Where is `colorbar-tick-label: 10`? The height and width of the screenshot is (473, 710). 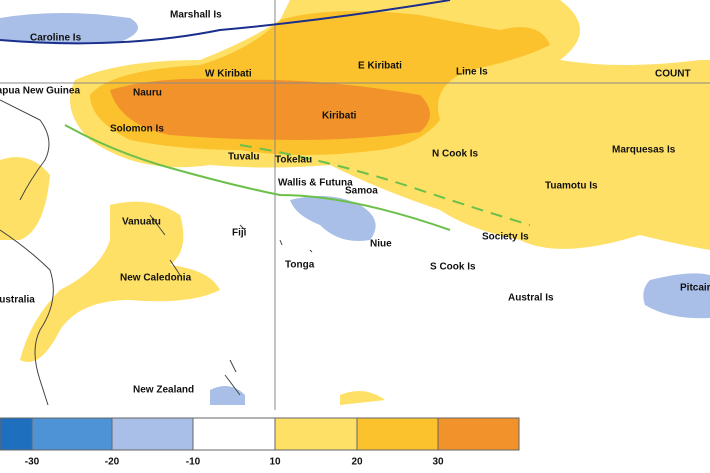 colorbar-tick-label: 10 is located at coordinates (275, 462).